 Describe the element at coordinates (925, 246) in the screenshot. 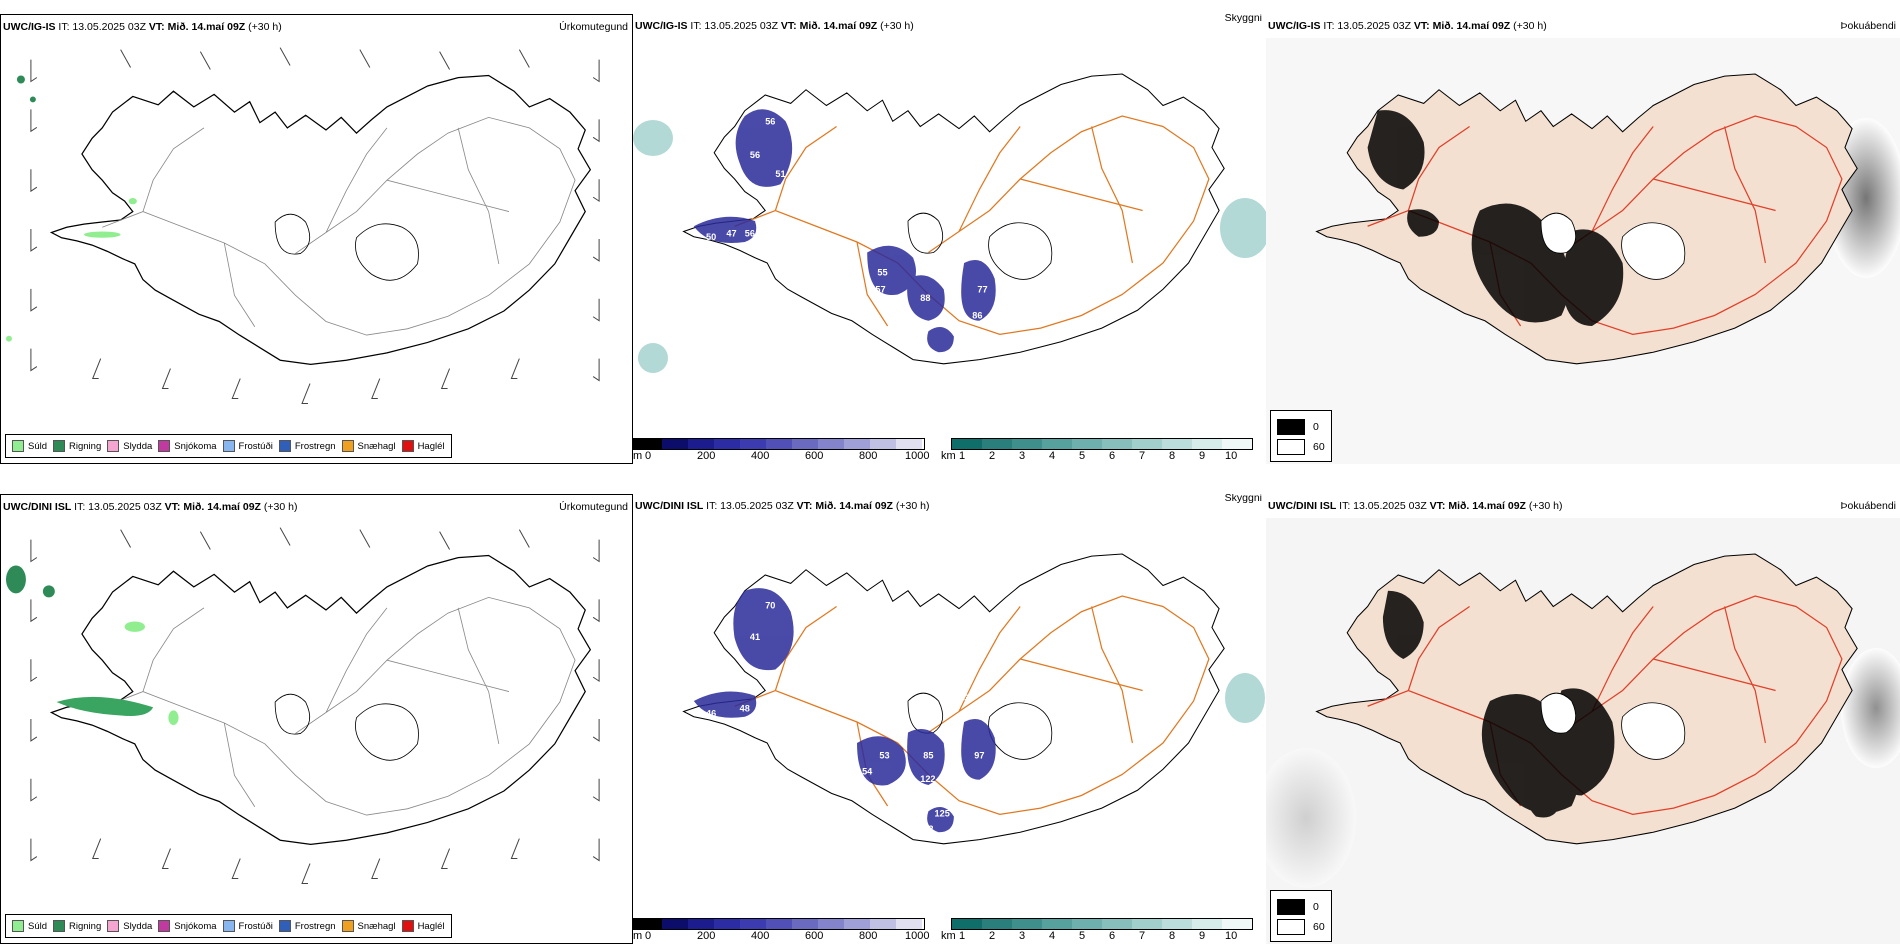

I see `cloud-label: 78` at that location.